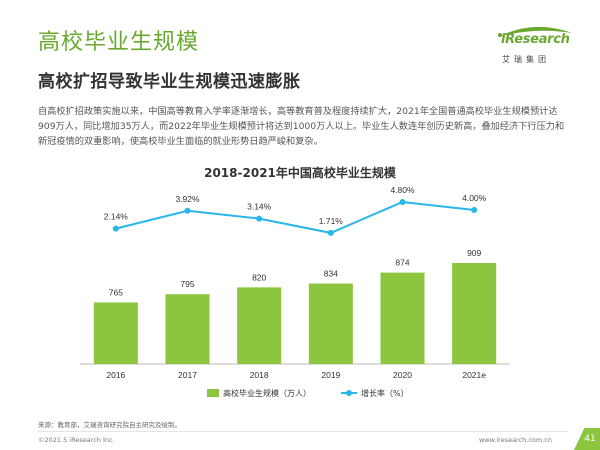 The height and width of the screenshot is (450, 600). What do you see at coordinates (76, 440) in the screenshot?
I see `copyright: ©2021.5 iResearch Inc.` at bounding box center [76, 440].